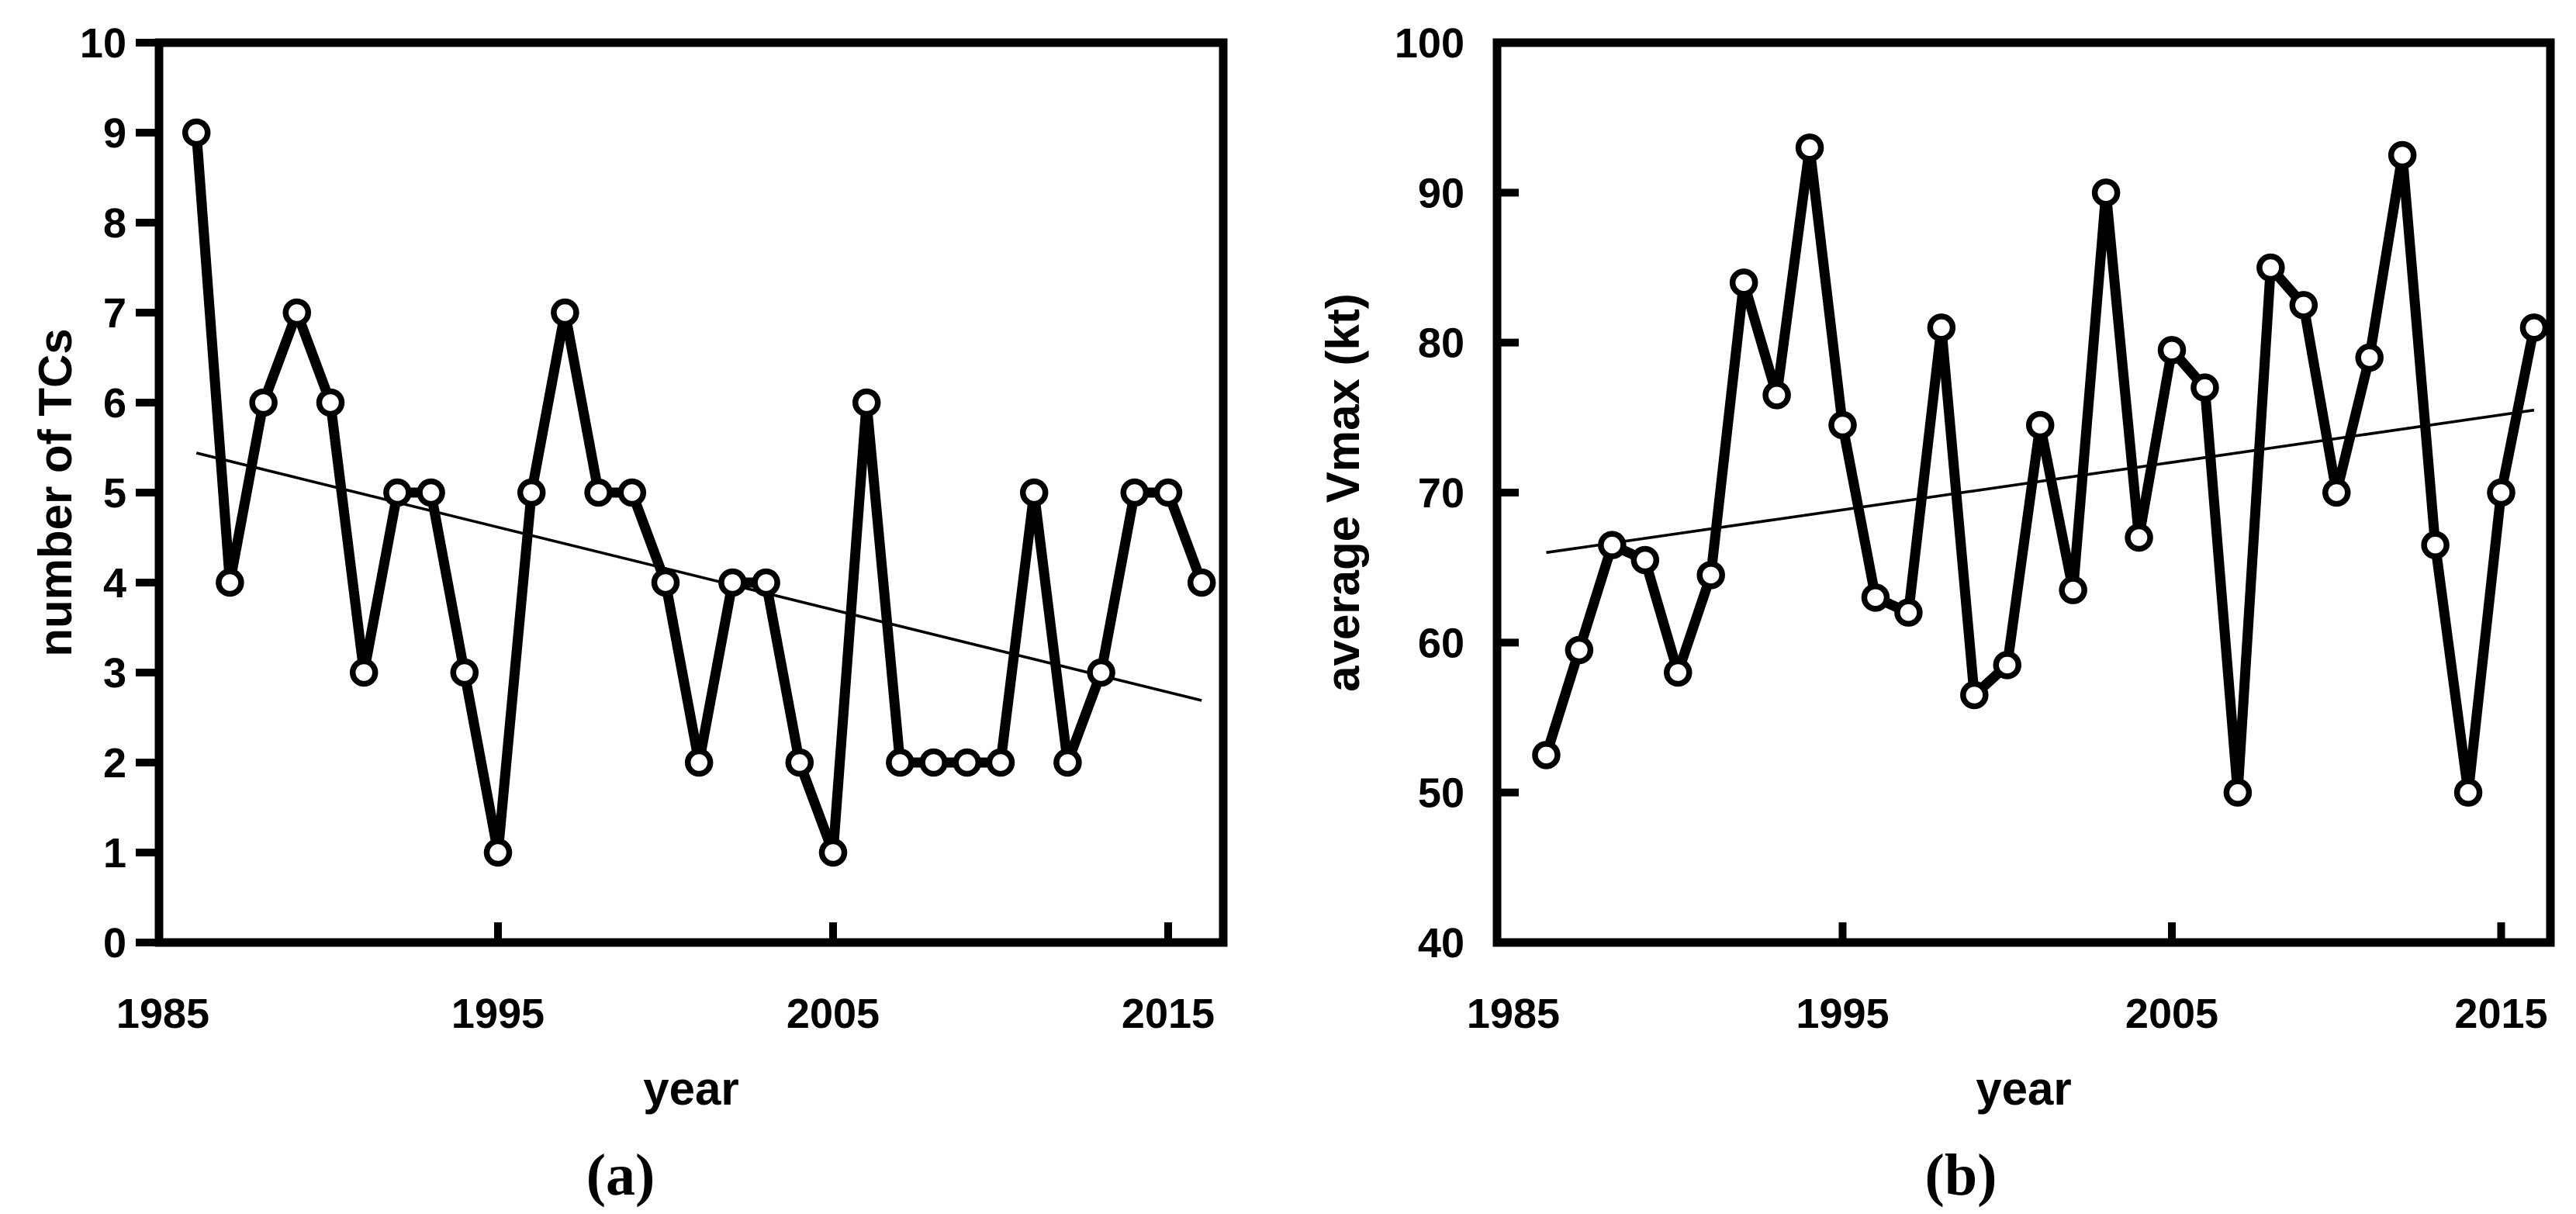 The image size is (2576, 1214). I want to click on y-tick-label-b: 100, so click(1429, 43).